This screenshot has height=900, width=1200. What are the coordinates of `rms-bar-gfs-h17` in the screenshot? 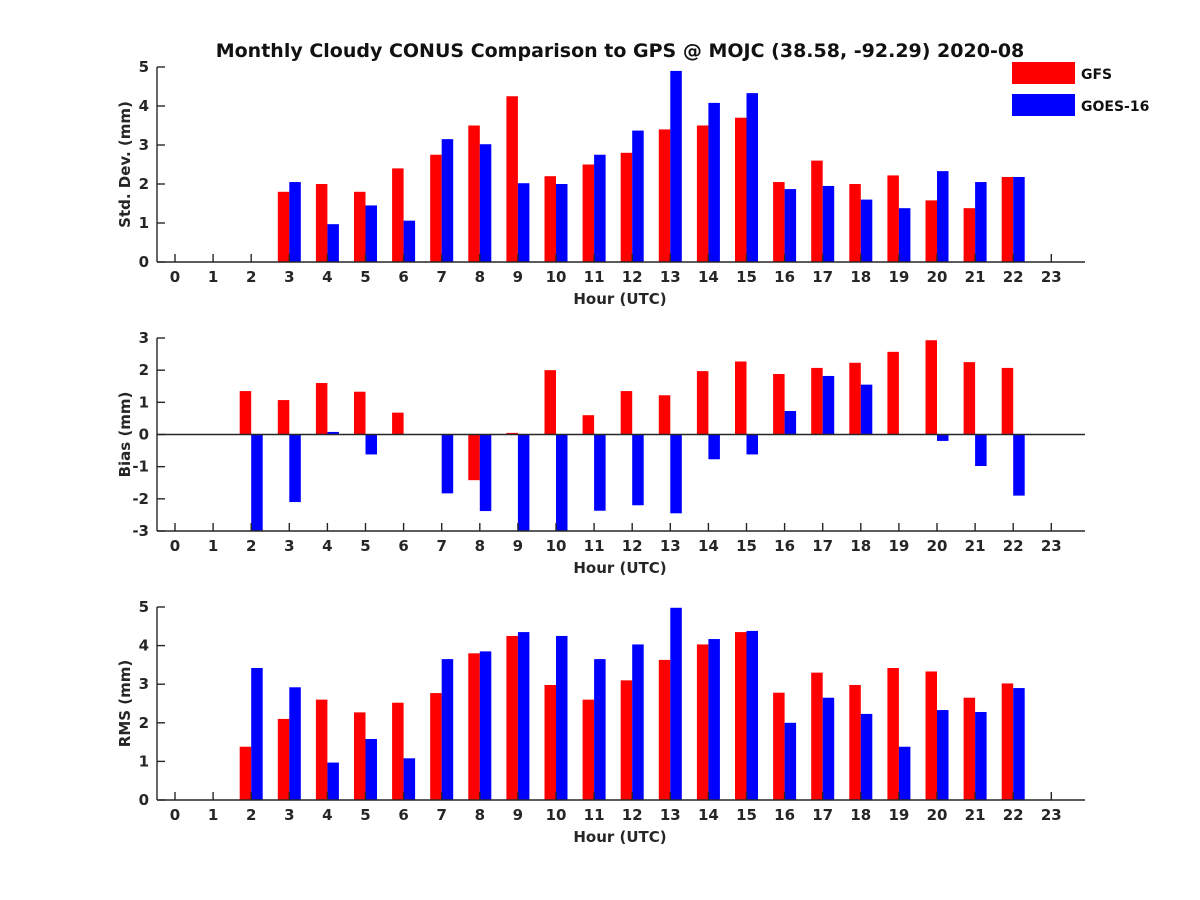 It's located at (817, 736).